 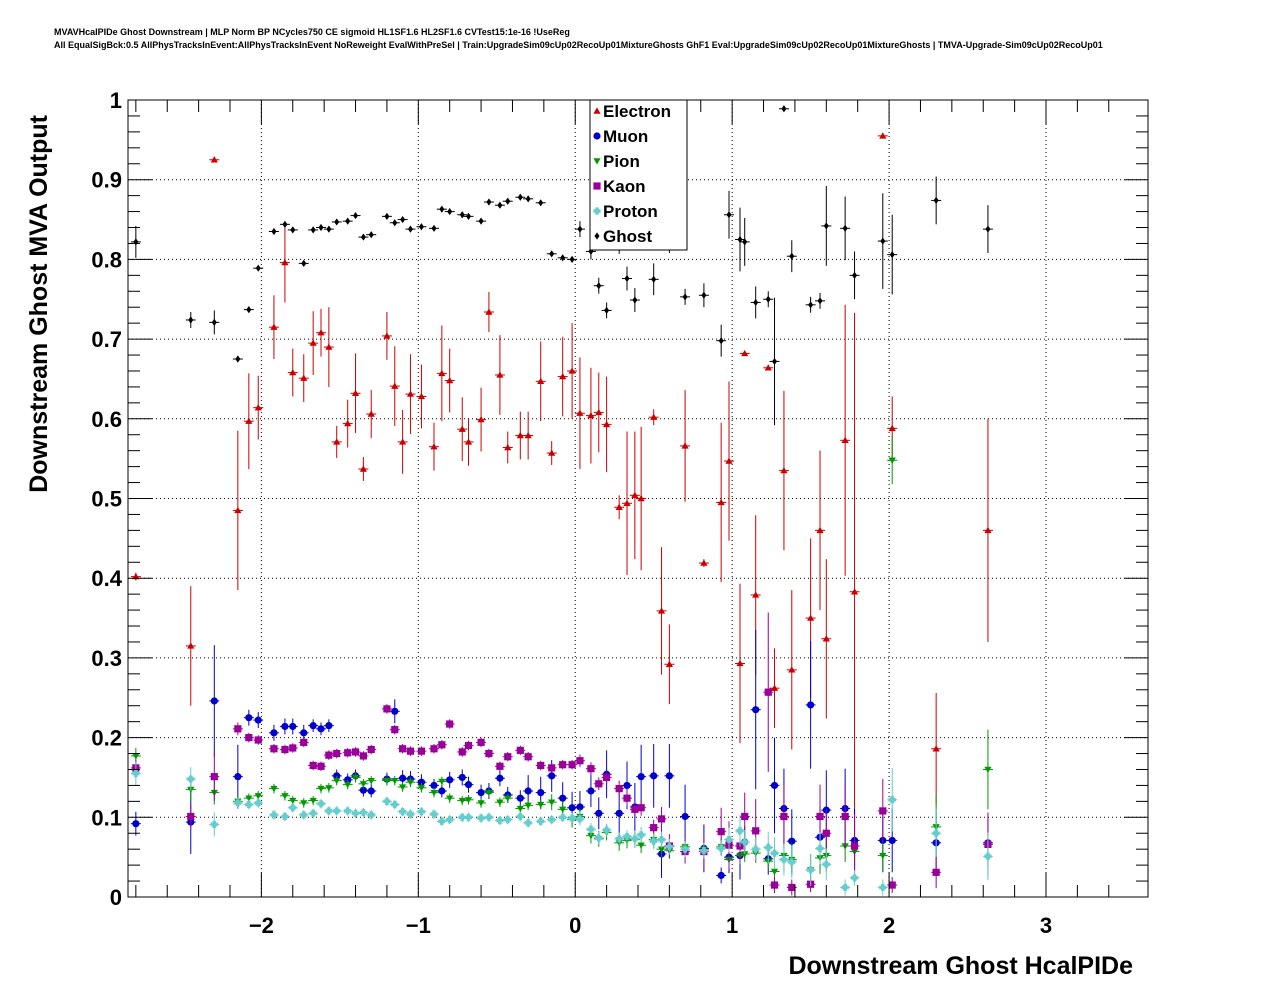 I want to click on legend-box, so click(x=638, y=175).